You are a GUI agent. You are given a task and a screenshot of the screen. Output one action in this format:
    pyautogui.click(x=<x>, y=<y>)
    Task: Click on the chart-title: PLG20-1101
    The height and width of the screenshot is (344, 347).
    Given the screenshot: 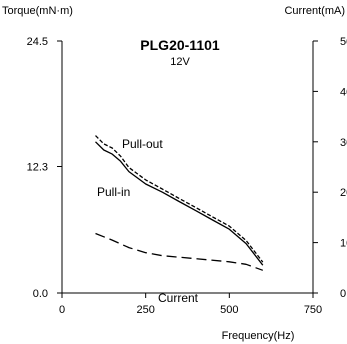 What is the action you would take?
    pyautogui.click(x=180, y=45)
    